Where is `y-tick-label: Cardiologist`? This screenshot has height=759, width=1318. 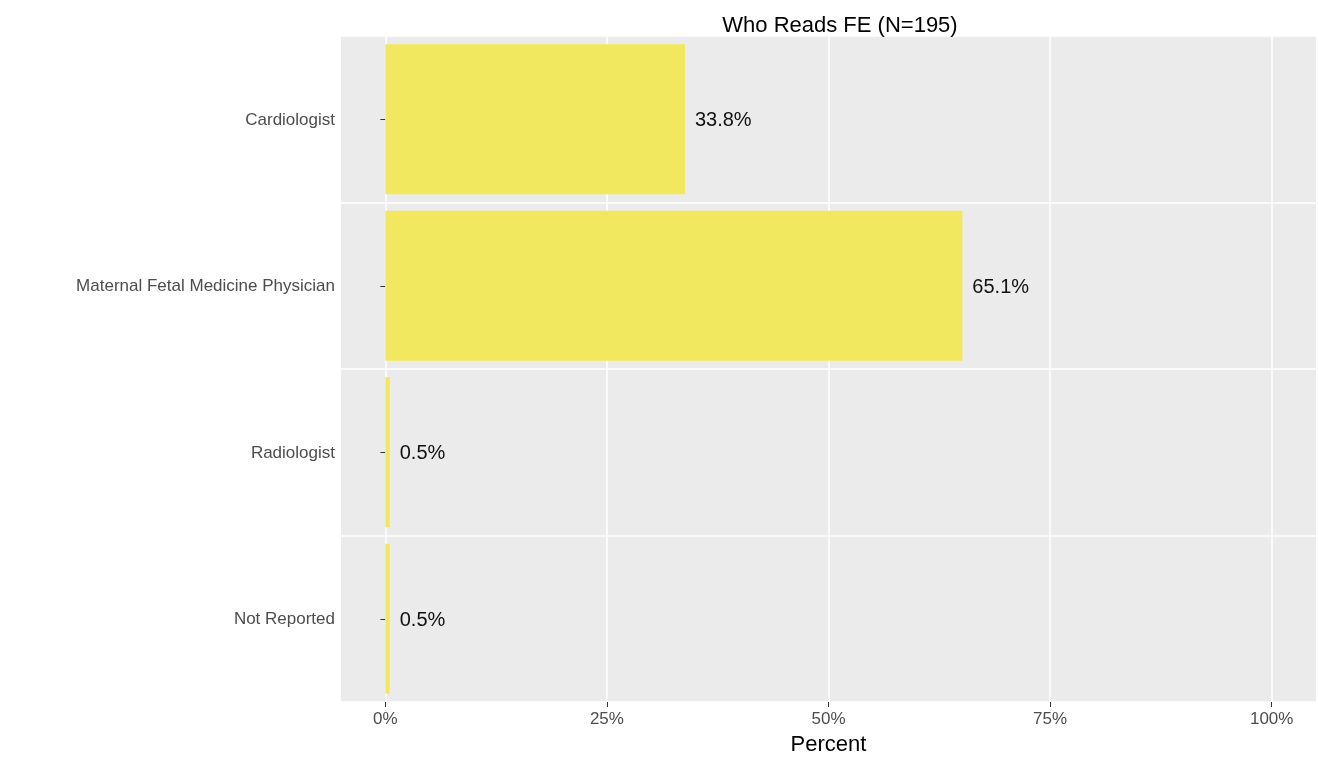
y-tick-label: Cardiologist is located at coordinates (290, 119).